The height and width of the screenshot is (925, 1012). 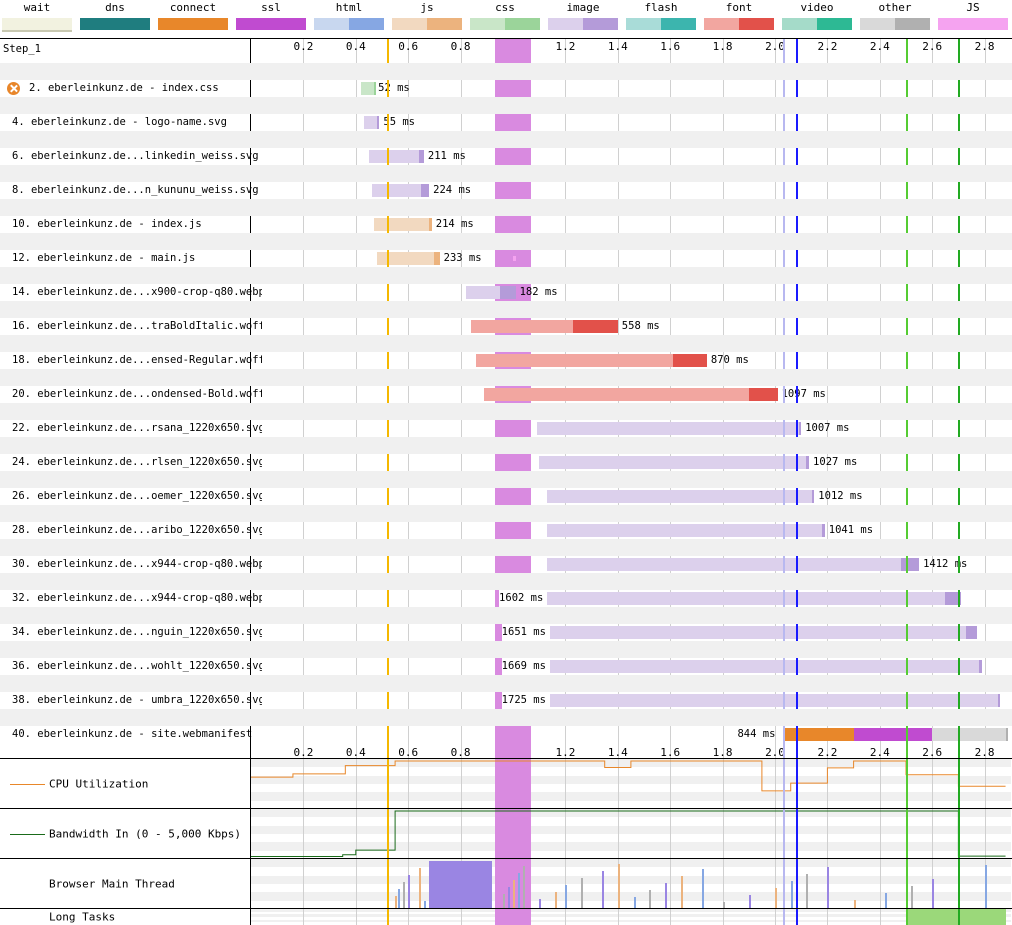 What do you see at coordinates (349, 7) in the screenshot?
I see `legend-label: html` at bounding box center [349, 7].